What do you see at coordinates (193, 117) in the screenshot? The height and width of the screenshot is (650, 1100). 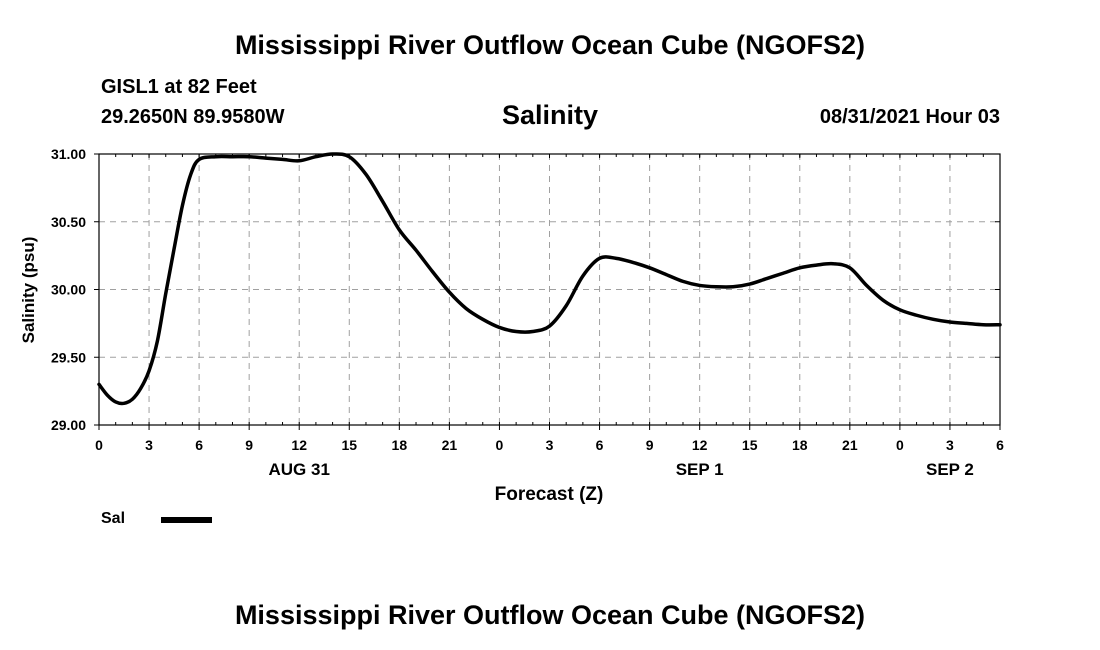 I see `station-coordinates: 29.2650N 89.9580W` at bounding box center [193, 117].